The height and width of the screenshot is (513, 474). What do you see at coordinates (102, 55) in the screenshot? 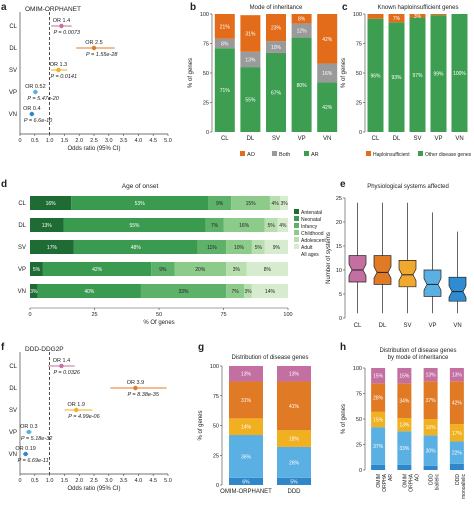
I see `p-value-label: P = 1.55e-28` at bounding box center [102, 55].